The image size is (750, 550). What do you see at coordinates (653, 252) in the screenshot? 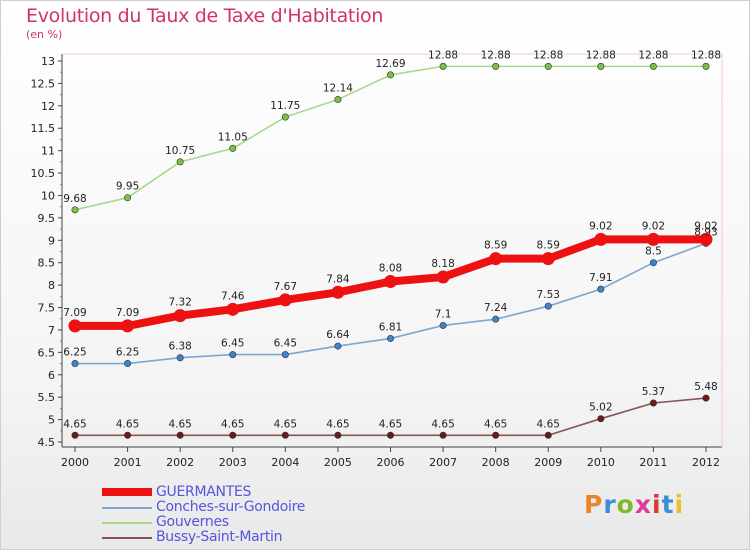
I see `data-label: 8.5` at bounding box center [653, 252].